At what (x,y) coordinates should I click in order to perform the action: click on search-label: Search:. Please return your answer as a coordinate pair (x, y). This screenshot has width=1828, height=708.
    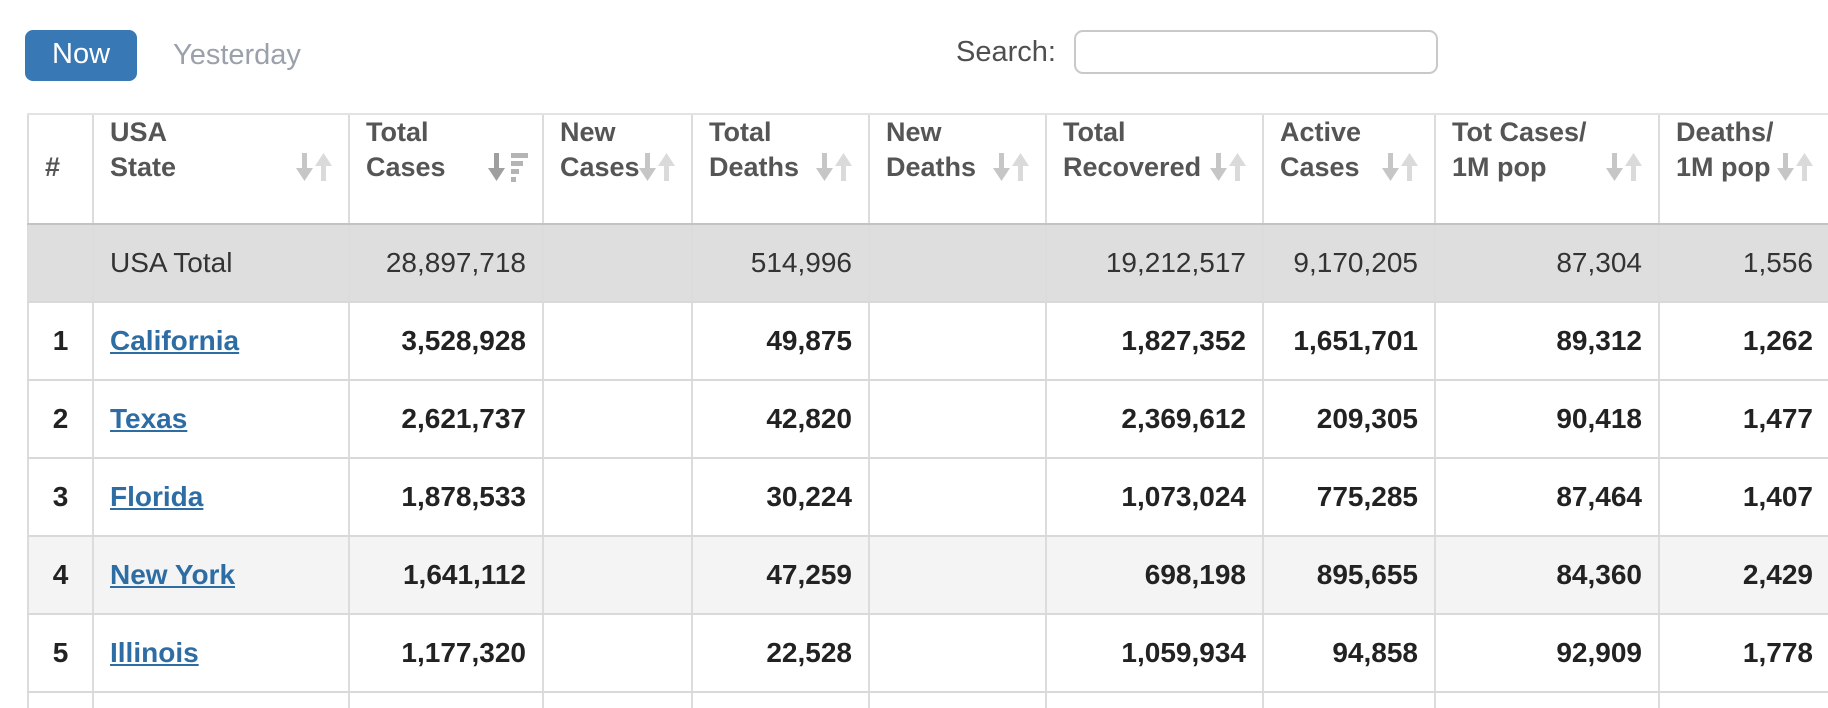
    Looking at the image, I should click on (1006, 51).